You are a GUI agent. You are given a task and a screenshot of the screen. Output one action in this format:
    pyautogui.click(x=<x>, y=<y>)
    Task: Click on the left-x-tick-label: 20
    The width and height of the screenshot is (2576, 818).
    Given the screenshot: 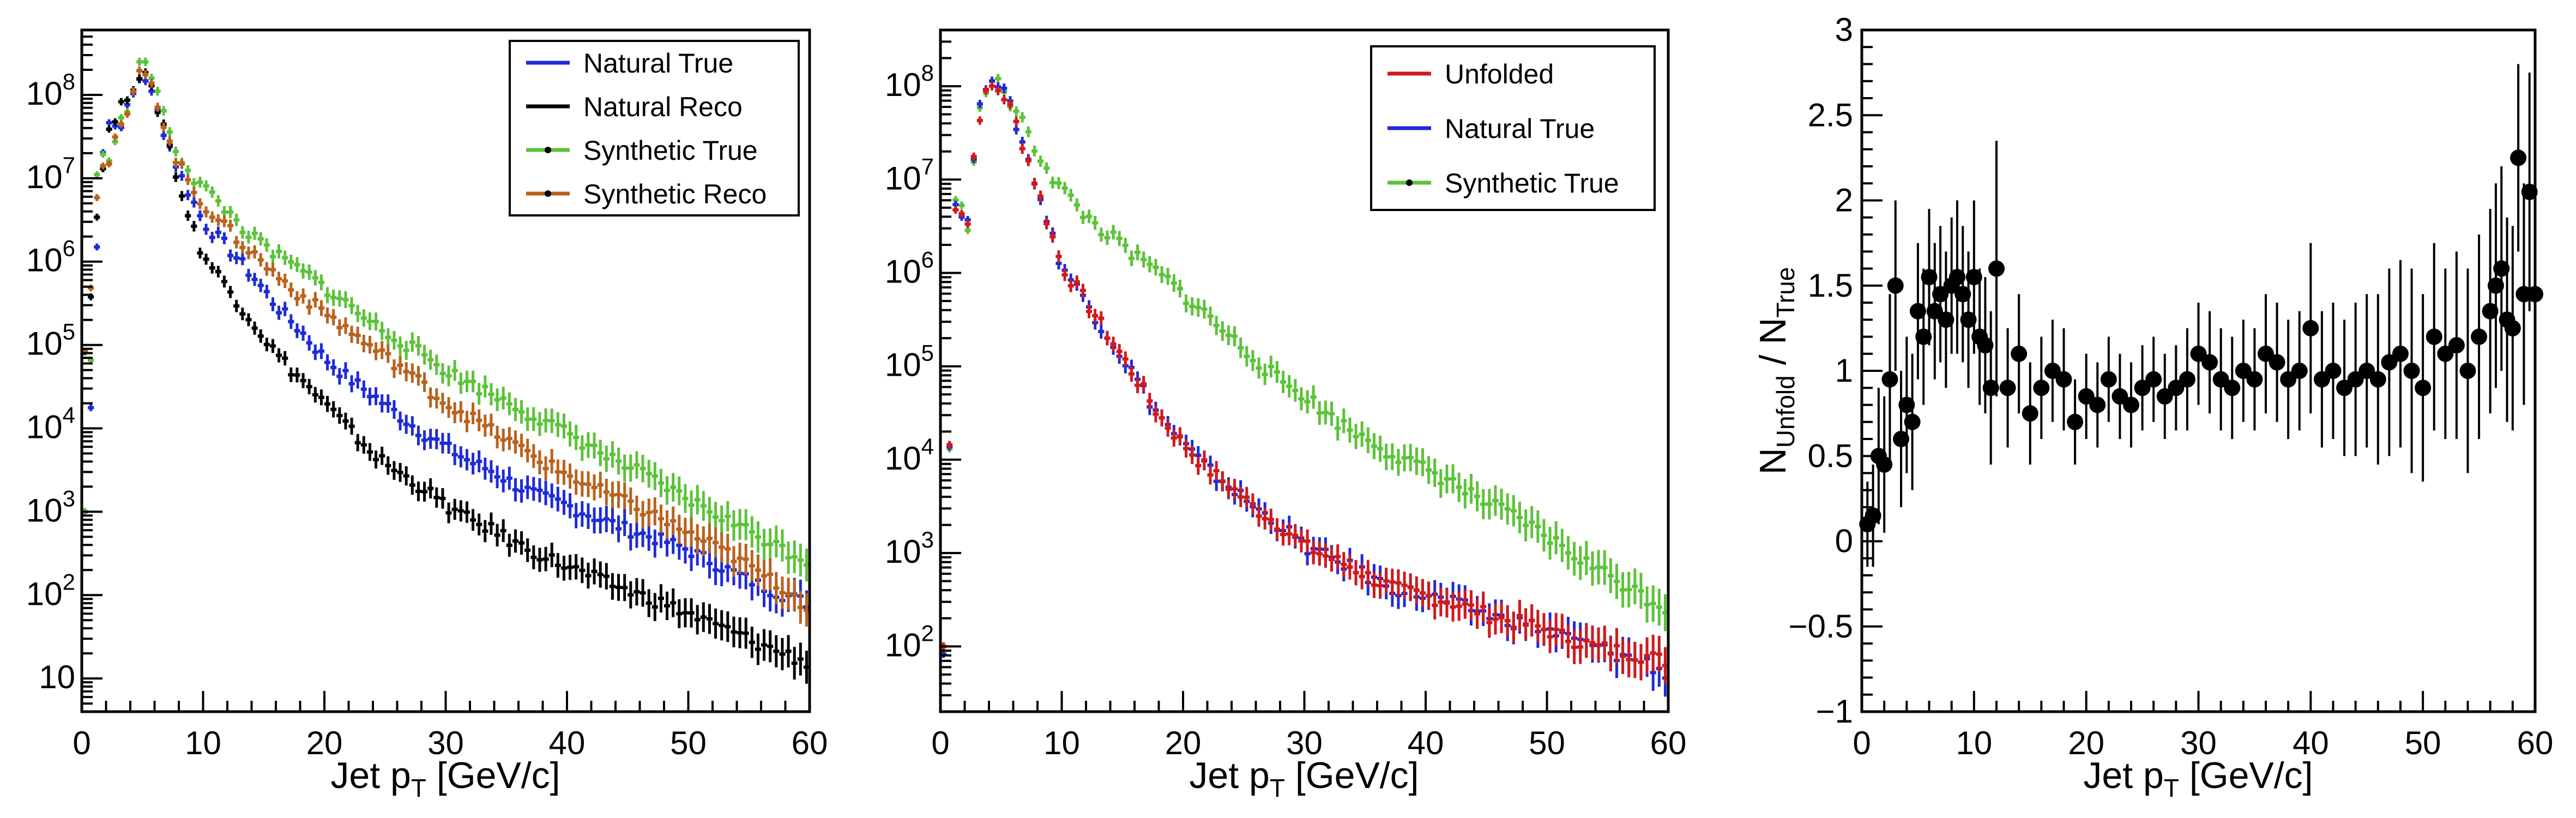 What is the action you would take?
    pyautogui.click(x=325, y=743)
    